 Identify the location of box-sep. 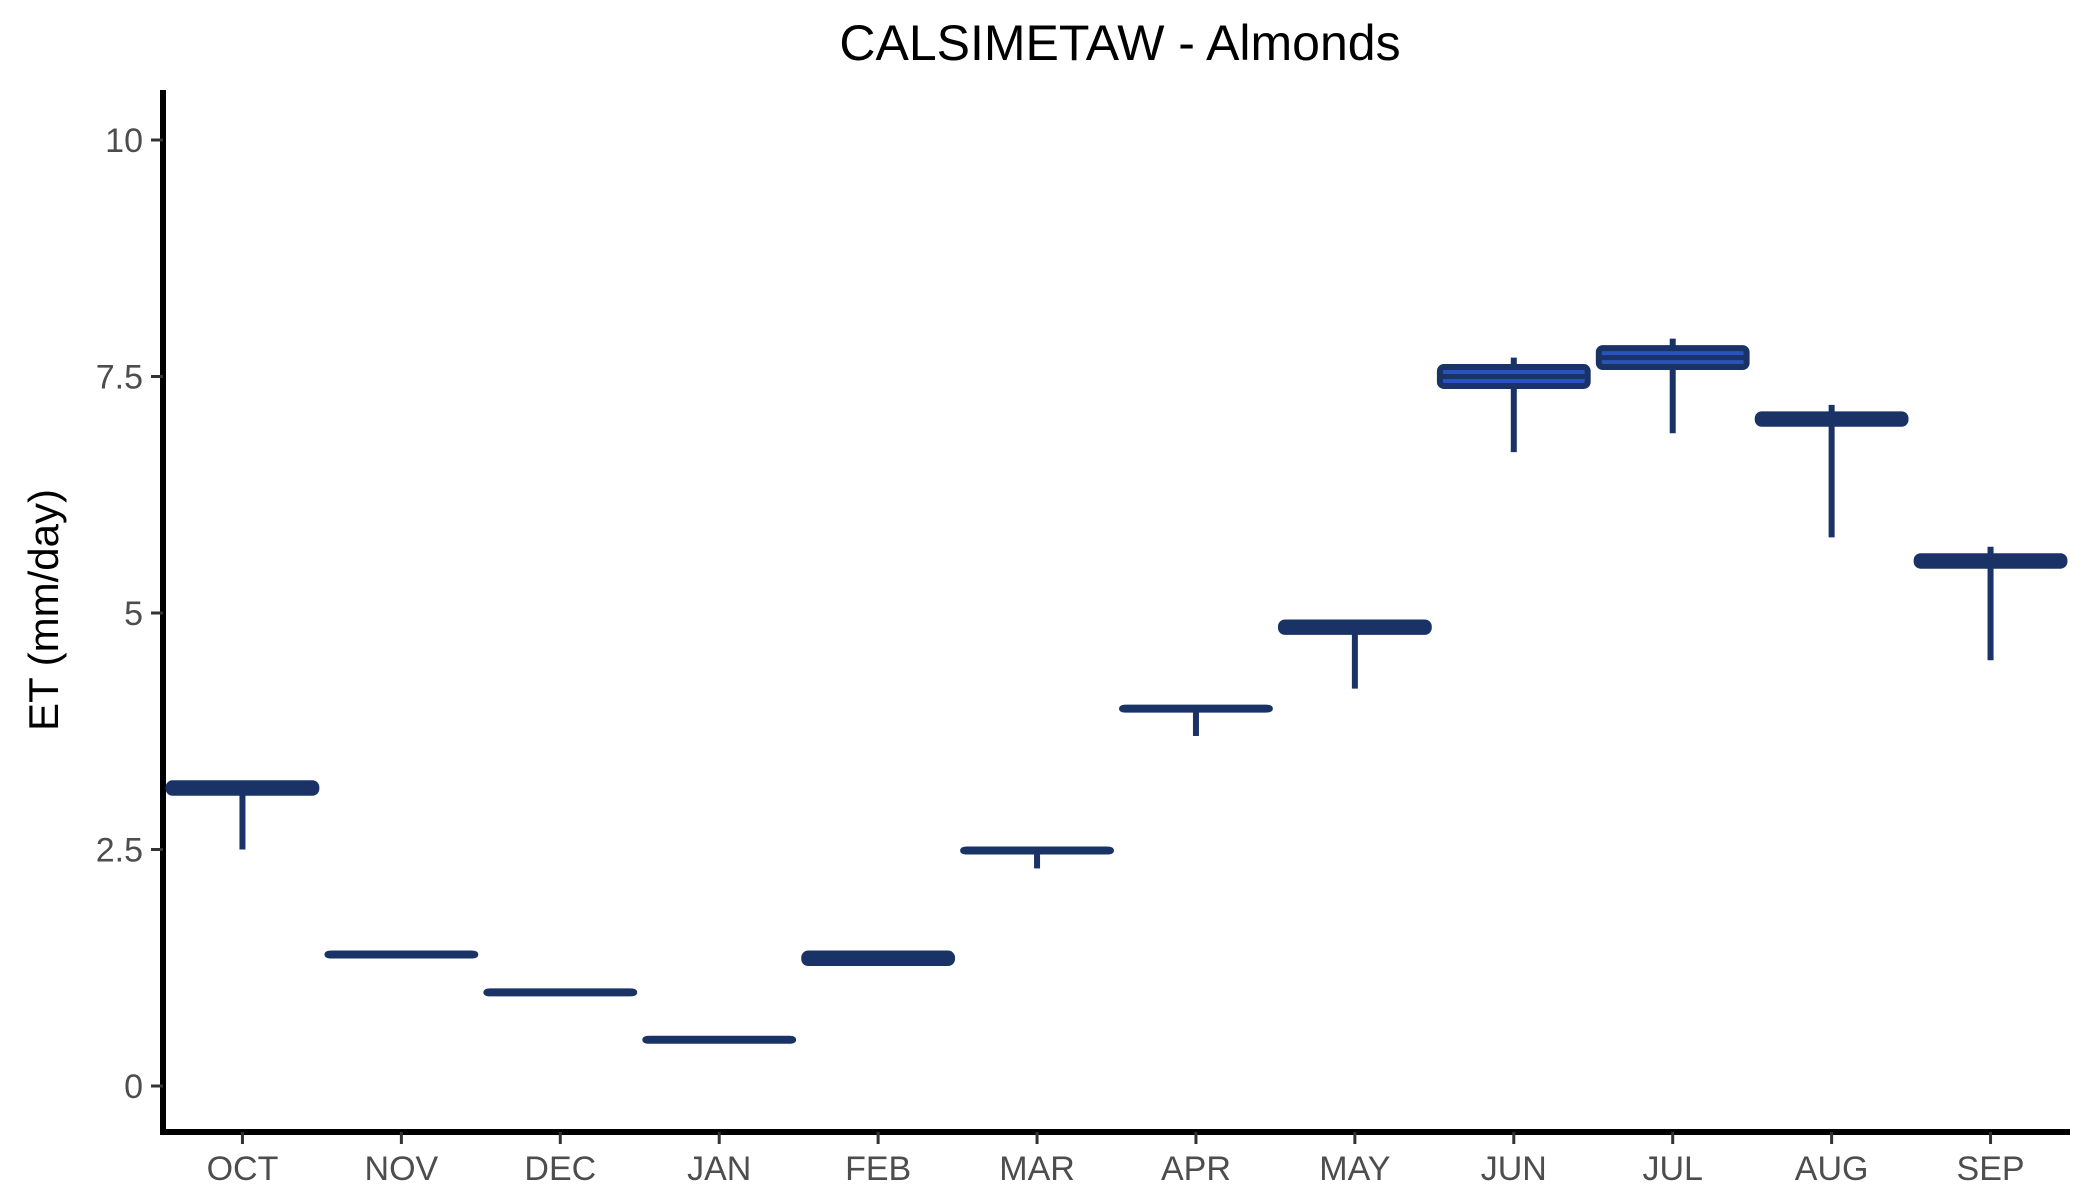
(1990, 603).